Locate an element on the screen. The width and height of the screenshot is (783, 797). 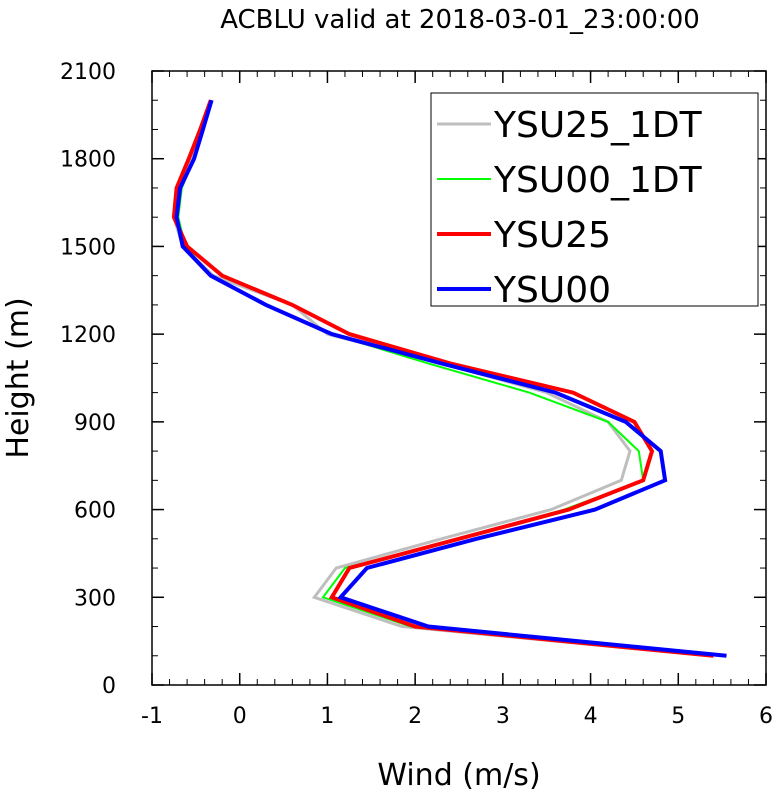
x-axis-label: Wind (m/s) is located at coordinates (458, 775).